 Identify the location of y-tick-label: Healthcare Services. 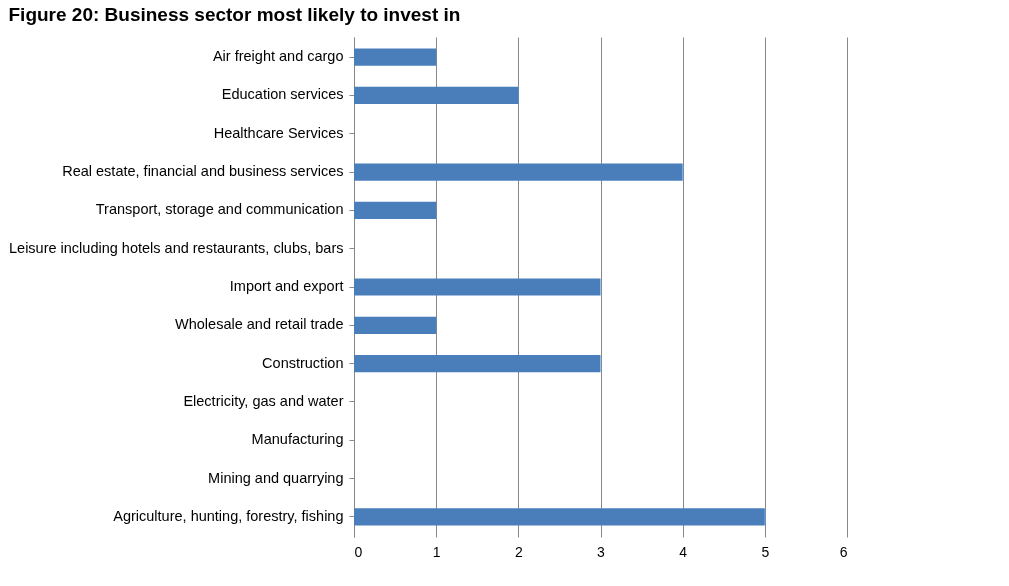
(278, 132).